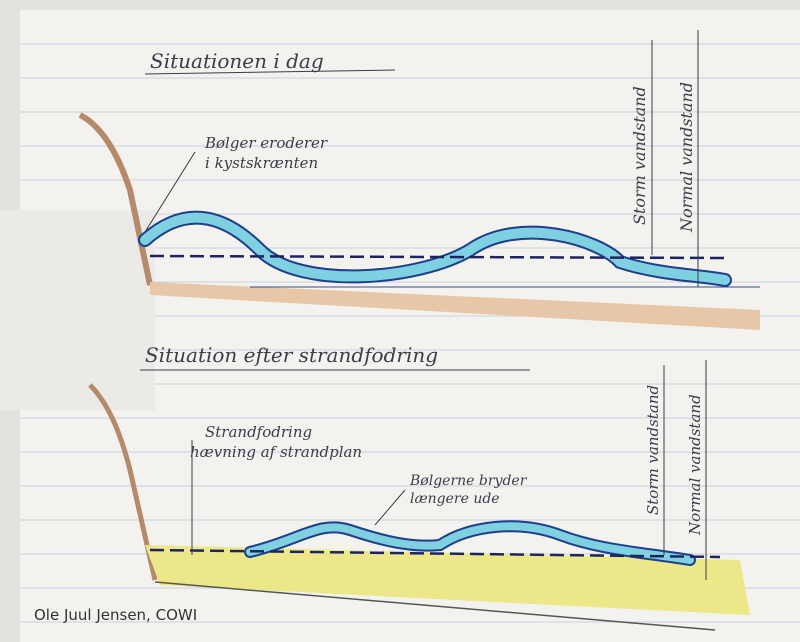  What do you see at coordinates (468, 481) in the screenshot?
I see `note: Bølgerne bryder` at bounding box center [468, 481].